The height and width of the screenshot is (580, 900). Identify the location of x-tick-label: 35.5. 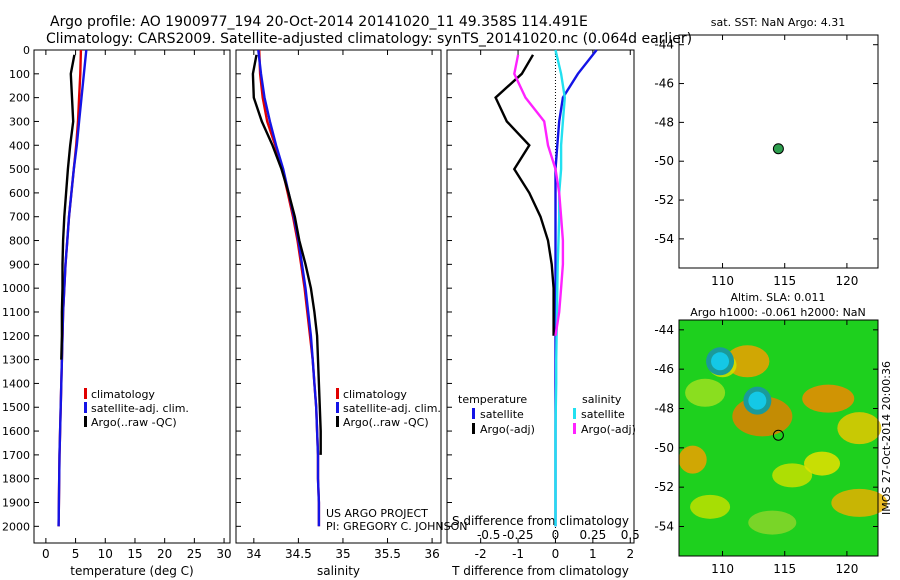
(387, 554).